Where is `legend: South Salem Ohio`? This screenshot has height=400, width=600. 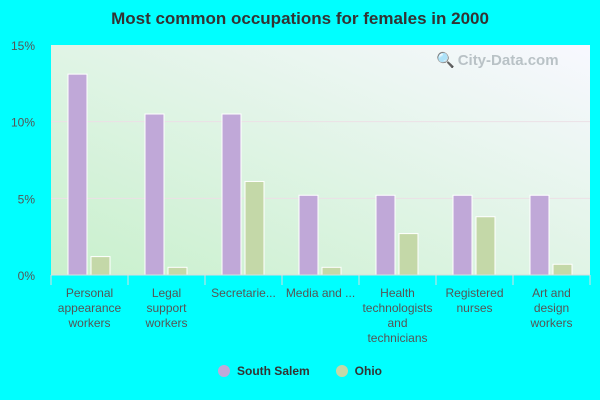
legend: South Salem Ohio is located at coordinates (300, 371).